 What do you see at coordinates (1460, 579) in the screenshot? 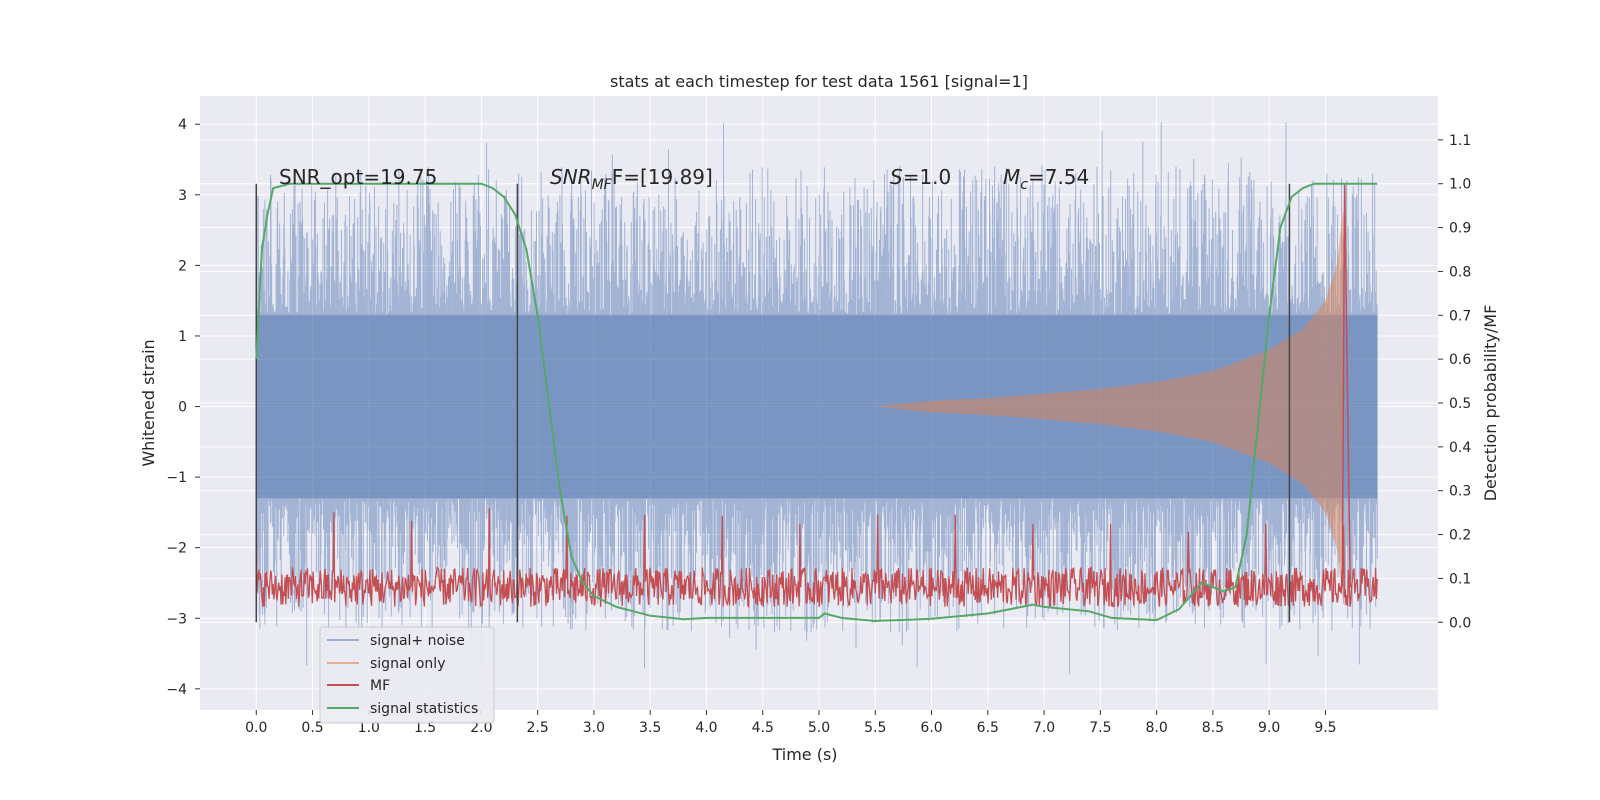
I see `y2-tick-label: 0.1` at bounding box center [1460, 579].